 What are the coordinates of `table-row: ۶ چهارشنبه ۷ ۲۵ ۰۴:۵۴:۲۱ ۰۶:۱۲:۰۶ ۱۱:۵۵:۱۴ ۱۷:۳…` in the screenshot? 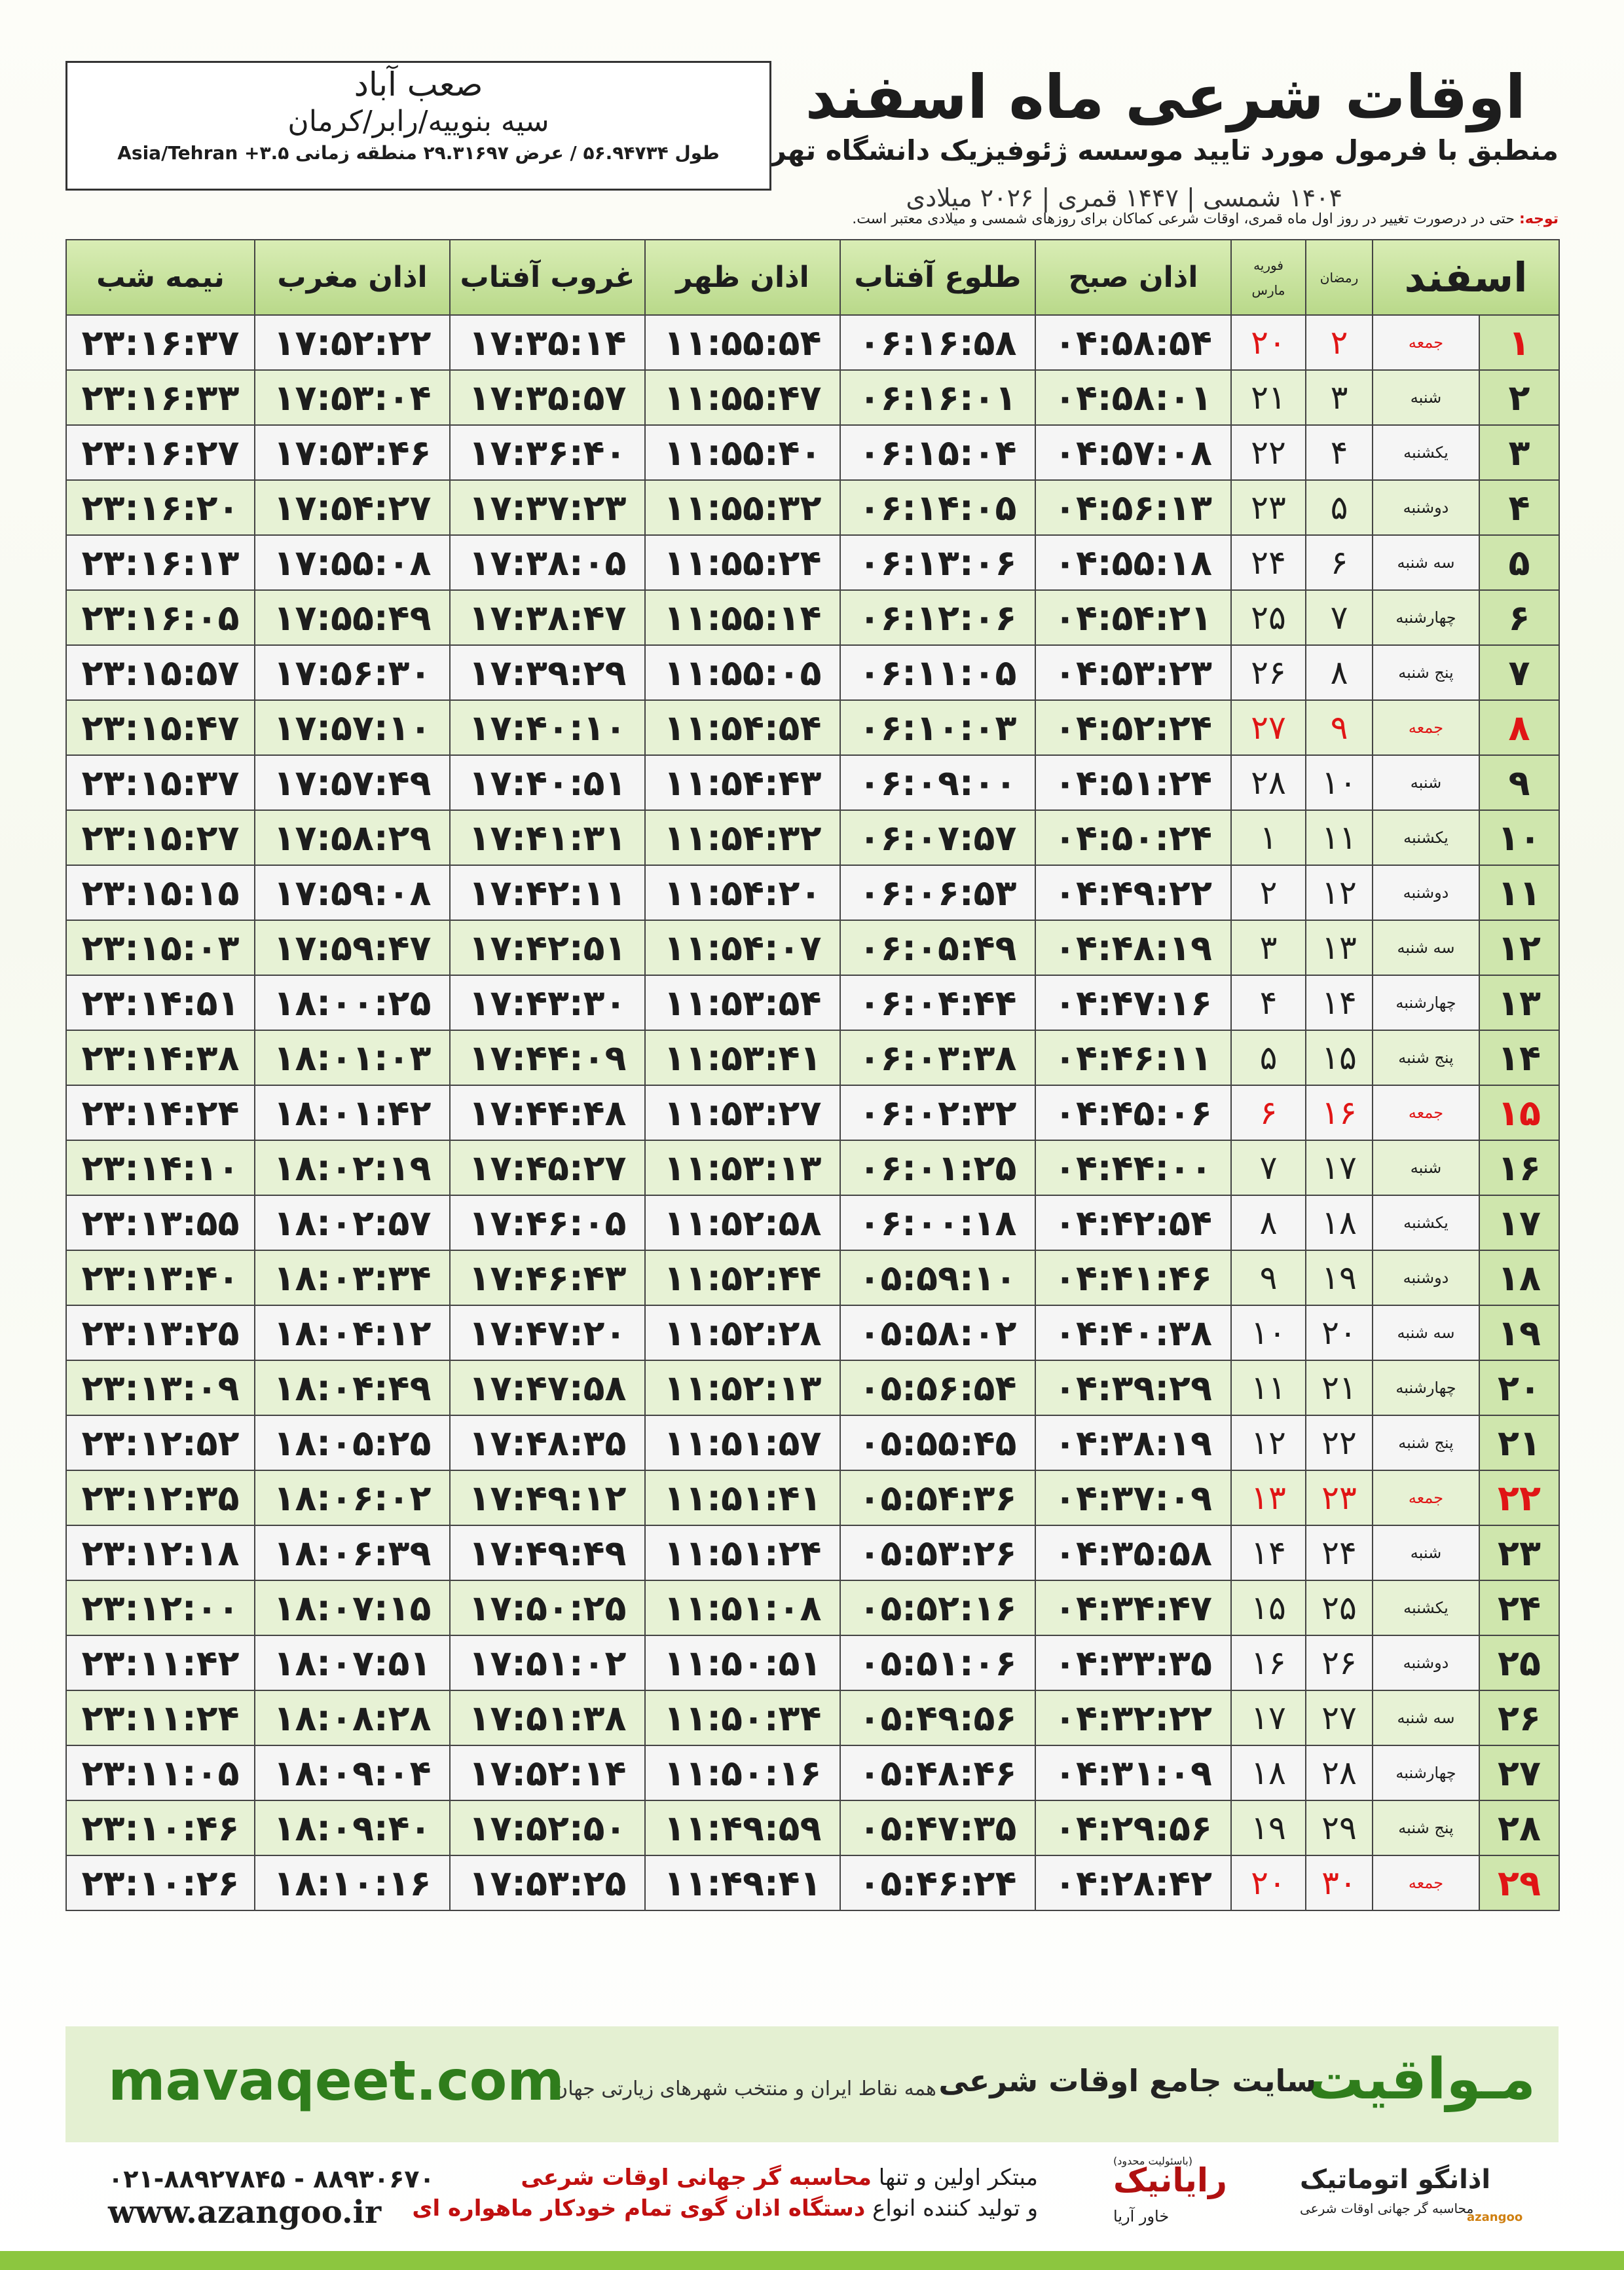 It's located at (812, 617).